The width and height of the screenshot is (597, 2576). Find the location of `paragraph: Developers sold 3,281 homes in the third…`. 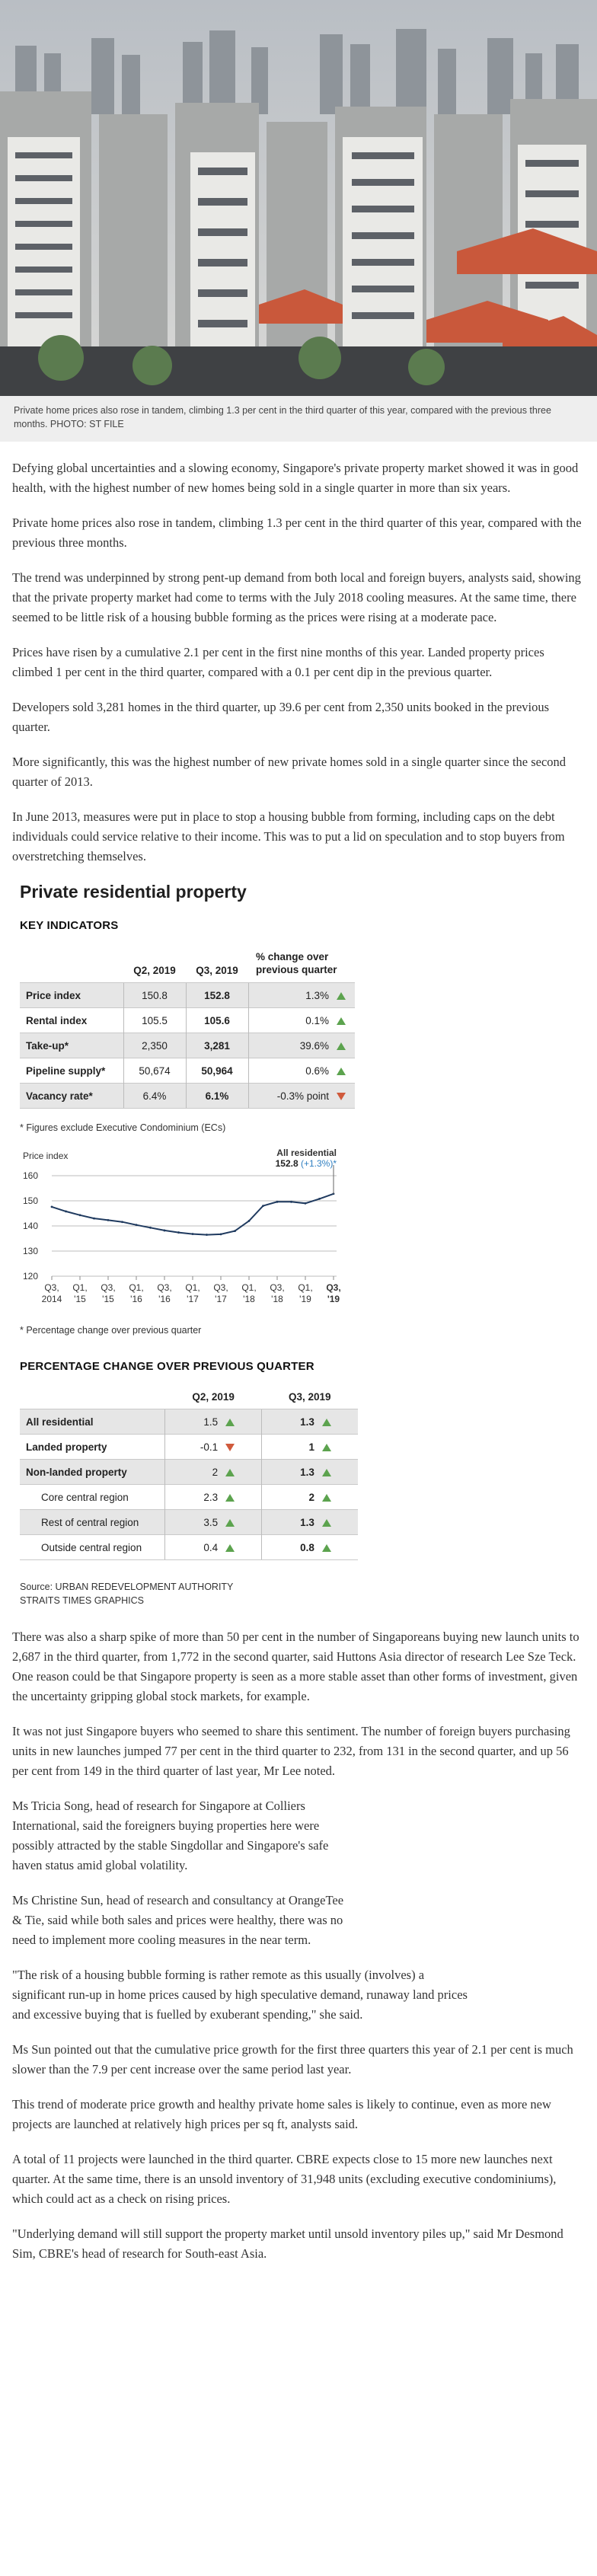

paragraph: Developers sold 3,281 homes in the third… is located at coordinates (281, 717).